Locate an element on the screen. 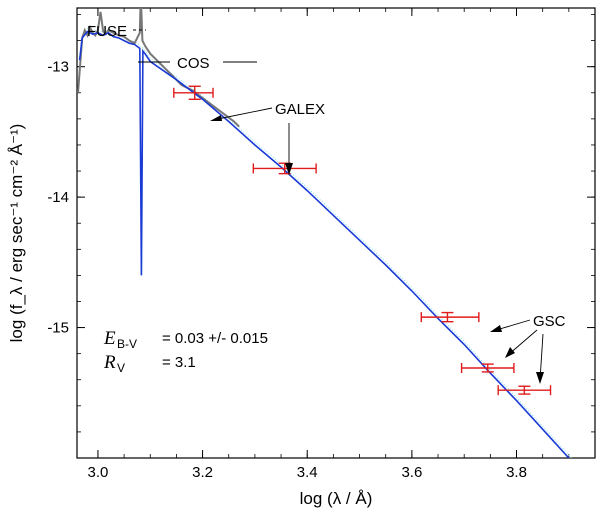 This screenshot has height=514, width=600. y-tick-label: -13 is located at coordinates (58, 67).